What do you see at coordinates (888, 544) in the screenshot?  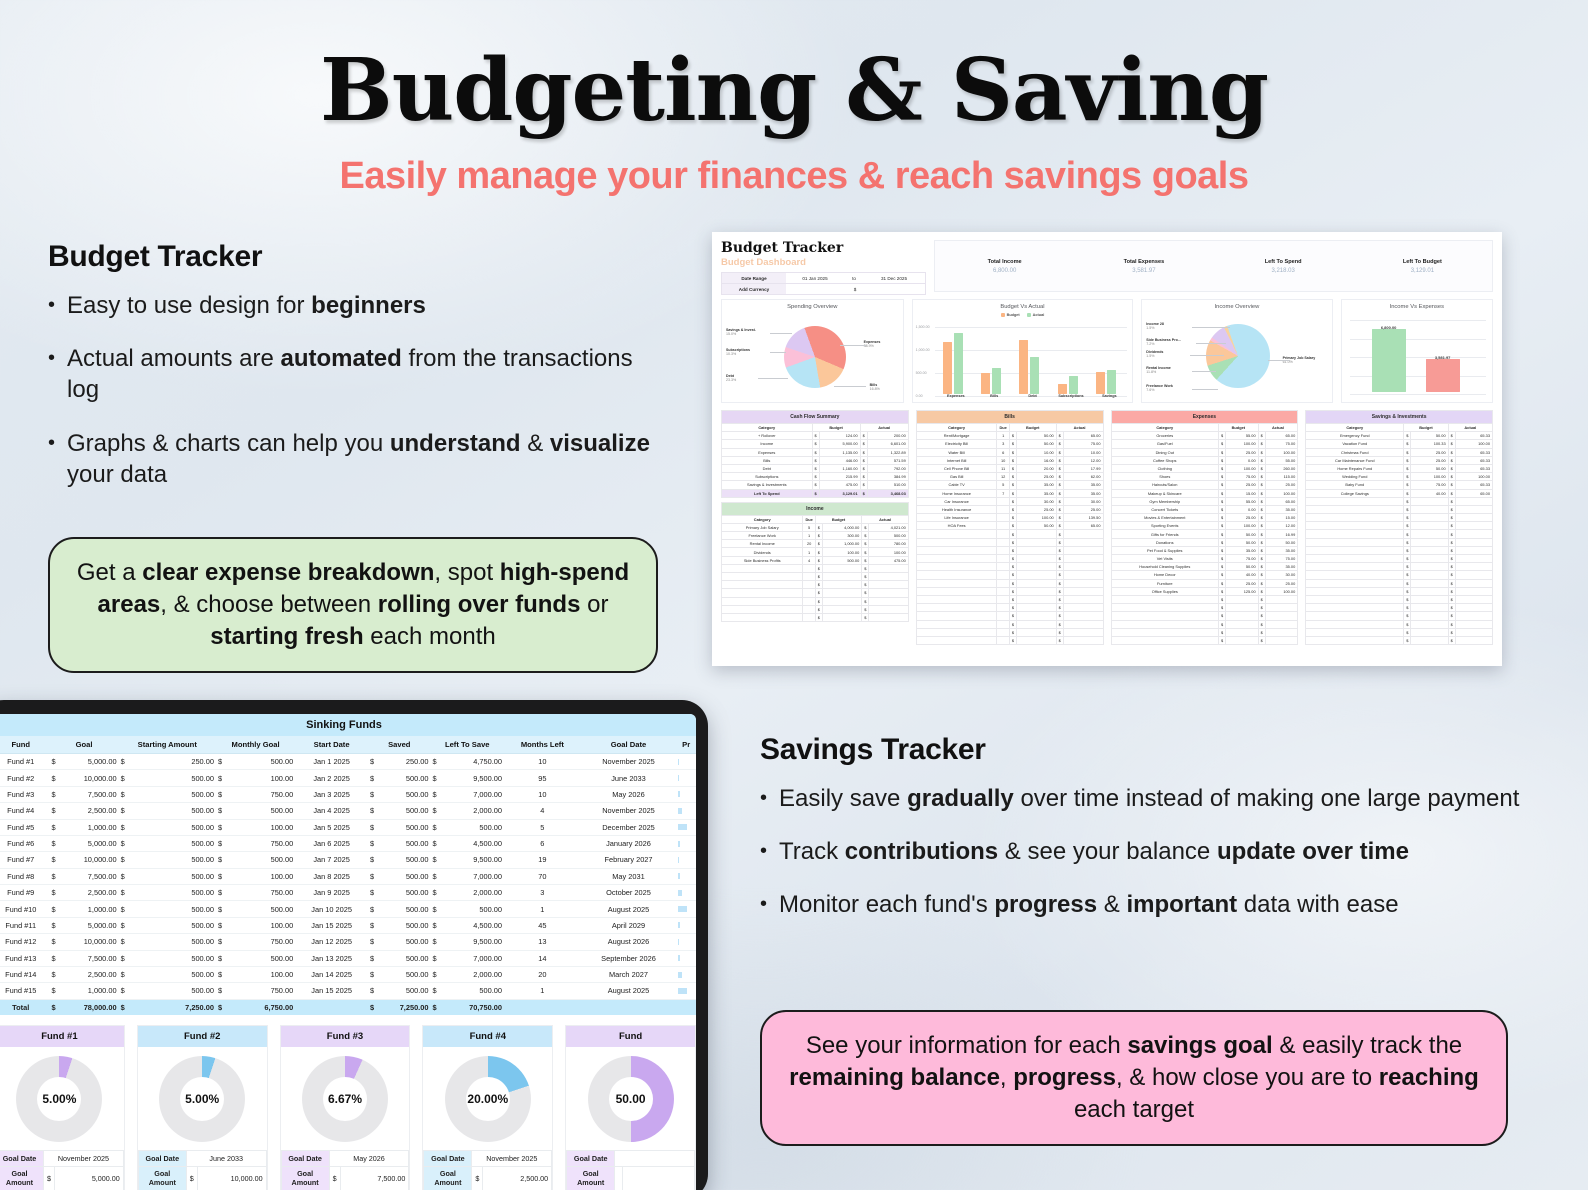 I see `cell-actual: 780.00` at bounding box center [888, 544].